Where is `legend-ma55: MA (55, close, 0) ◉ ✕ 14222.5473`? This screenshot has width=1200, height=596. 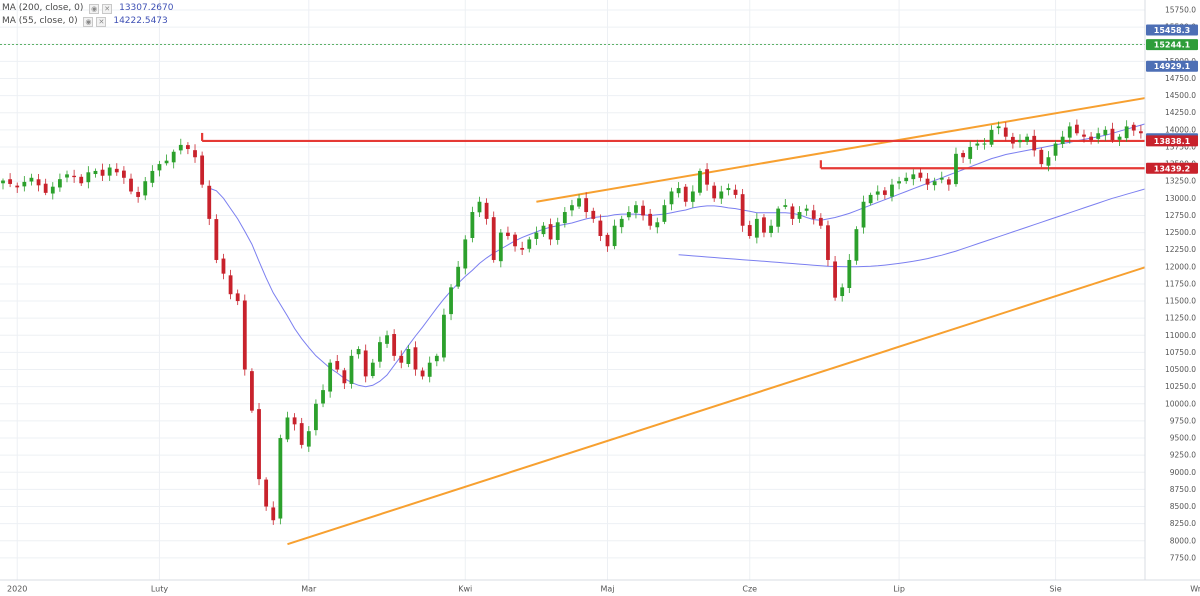 legend-ma55: MA (55, close, 0) ◉ ✕ 14222.5473 is located at coordinates (85, 21).